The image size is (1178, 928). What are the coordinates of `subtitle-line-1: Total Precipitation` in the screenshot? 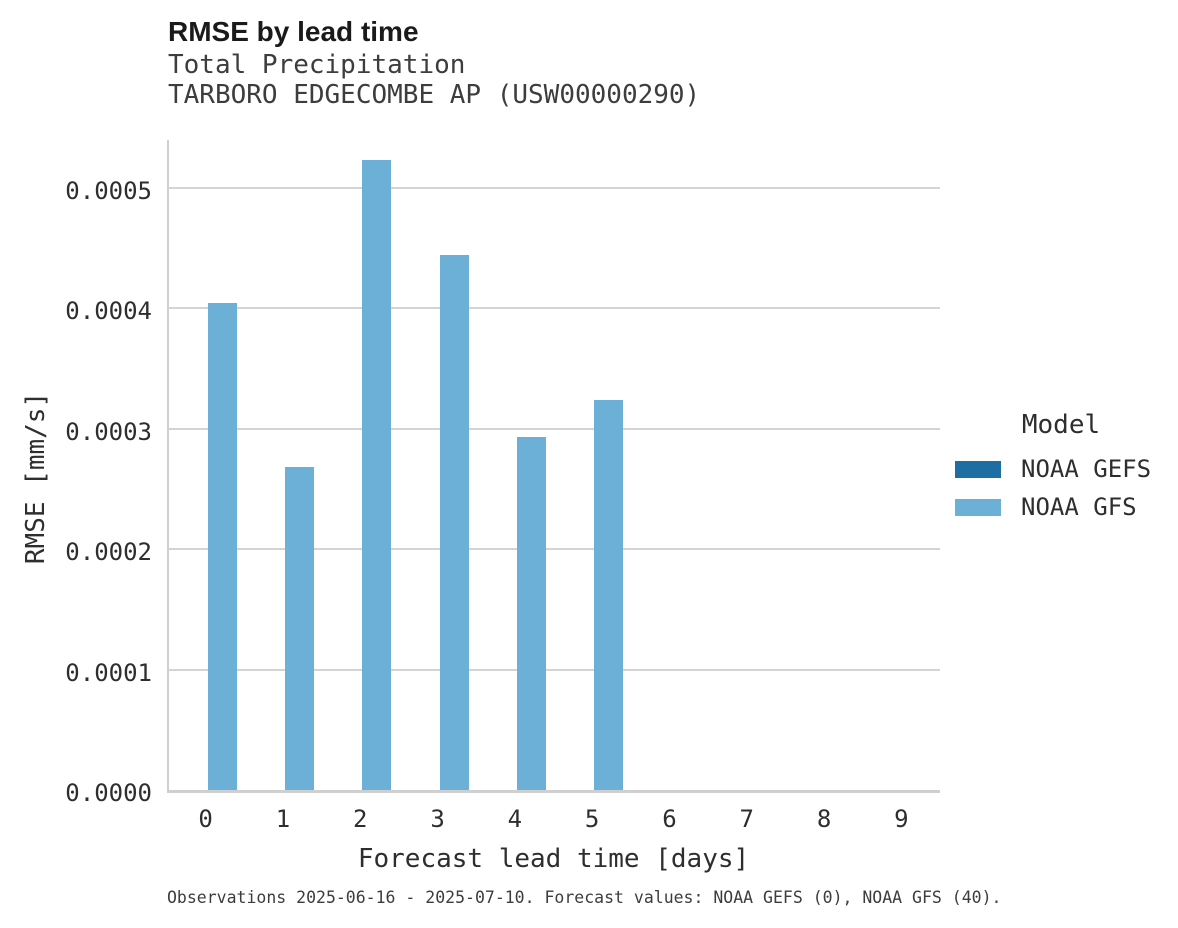 It's located at (317, 65).